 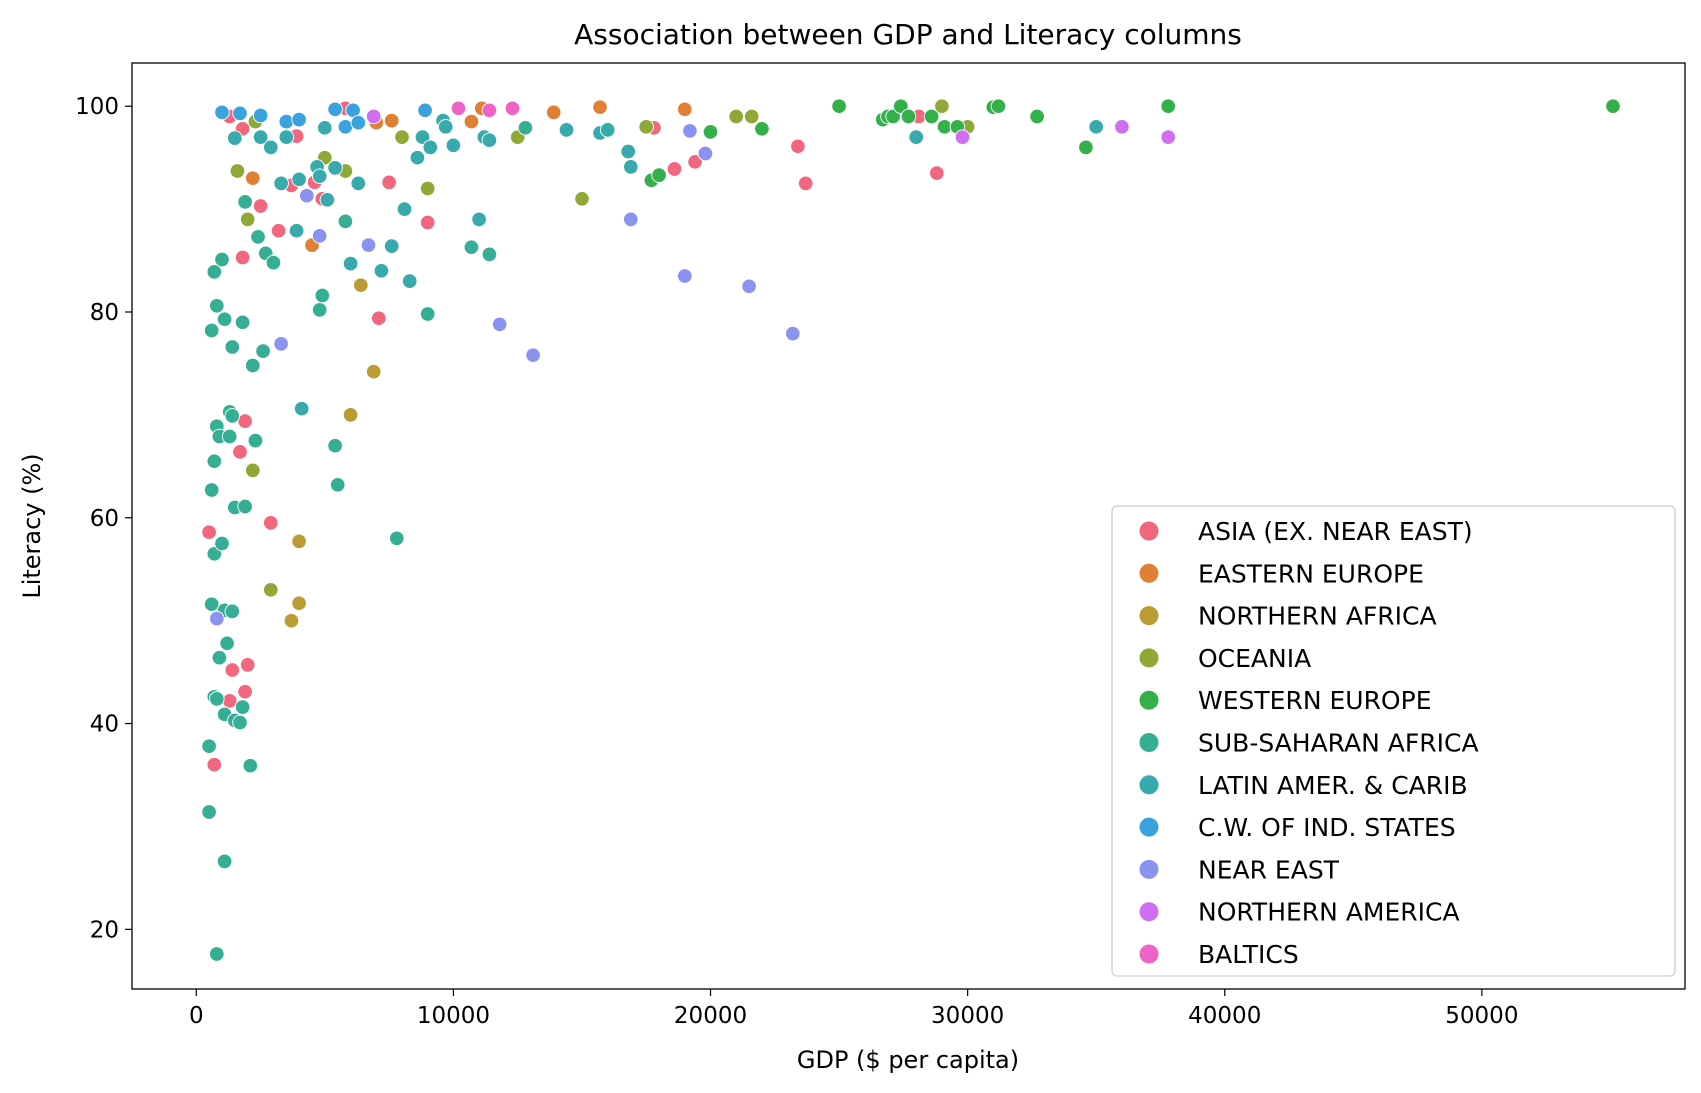 What do you see at coordinates (1314, 700) in the screenshot?
I see `legend-label: WESTERN EUROPE` at bounding box center [1314, 700].